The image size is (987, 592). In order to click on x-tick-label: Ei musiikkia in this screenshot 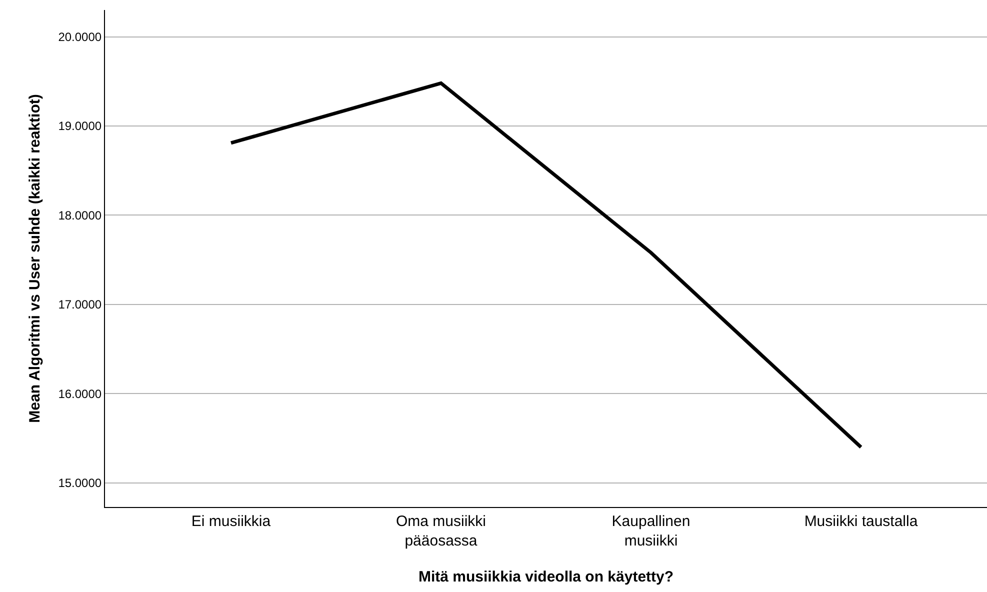, I will do `click(231, 521)`.